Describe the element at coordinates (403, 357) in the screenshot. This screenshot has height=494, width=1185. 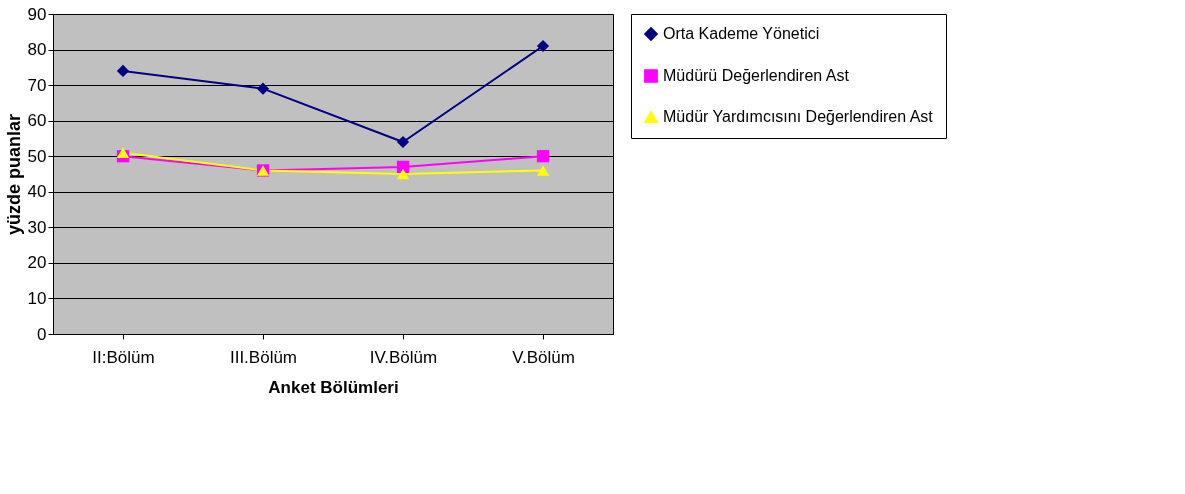
I see `x-tick-label: IV.Bölüm` at that location.